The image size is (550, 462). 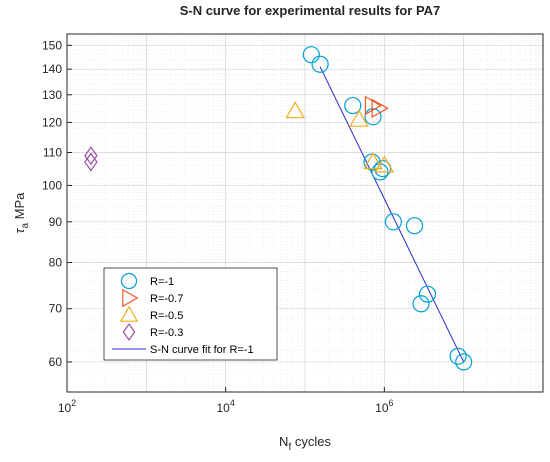 I want to click on legend-label: S-N curve fit for R=-1, so click(x=202, y=350).